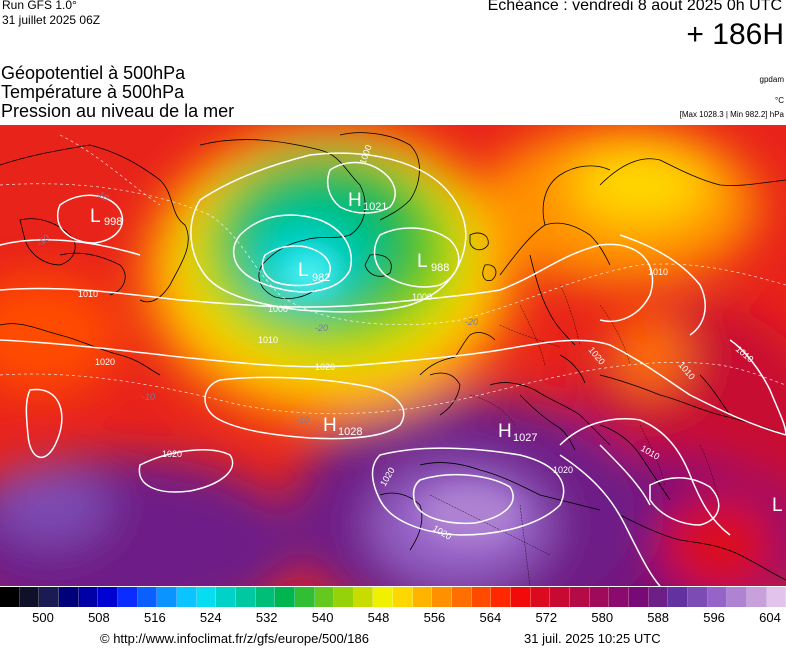  Describe the element at coordinates (735, 34) in the screenshot. I see `lead-time: + 186H` at that location.